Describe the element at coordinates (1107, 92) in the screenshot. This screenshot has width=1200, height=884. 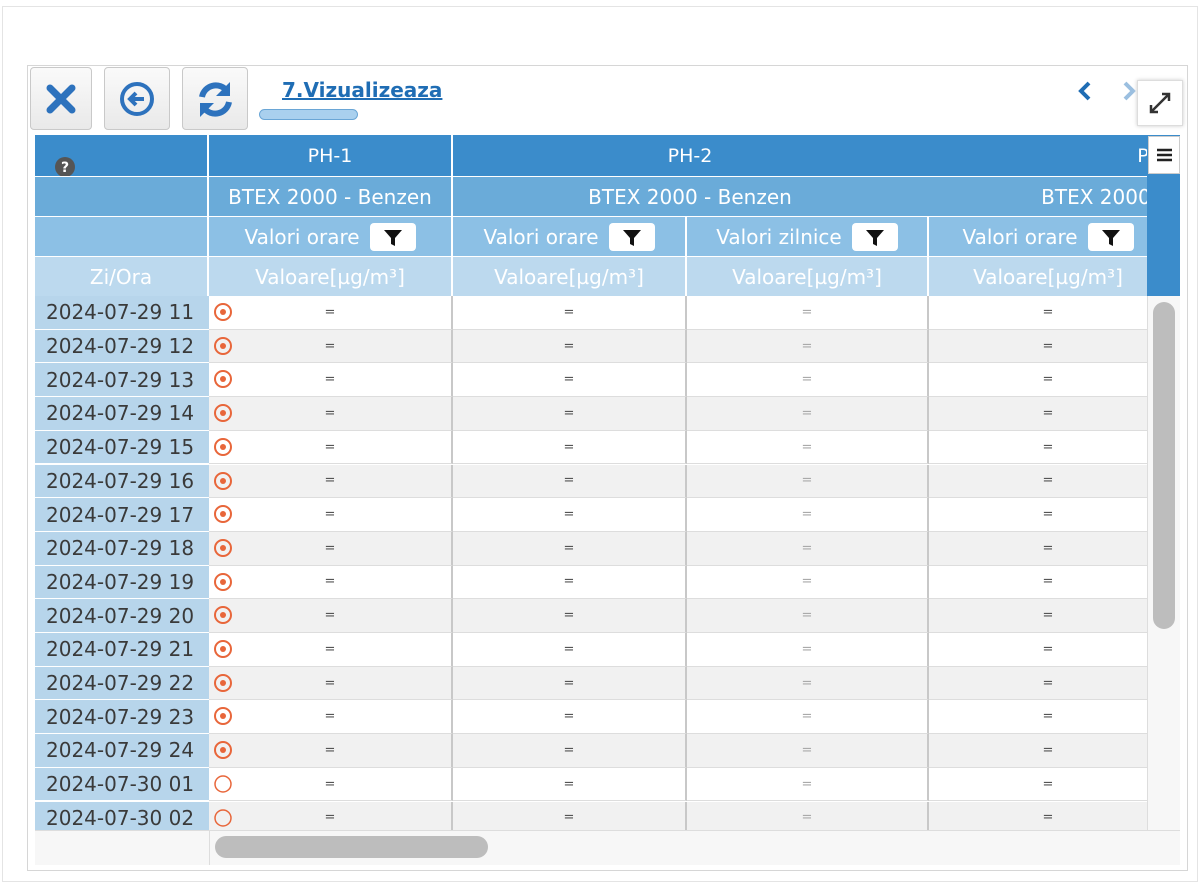
I see `nav-arrows` at that location.